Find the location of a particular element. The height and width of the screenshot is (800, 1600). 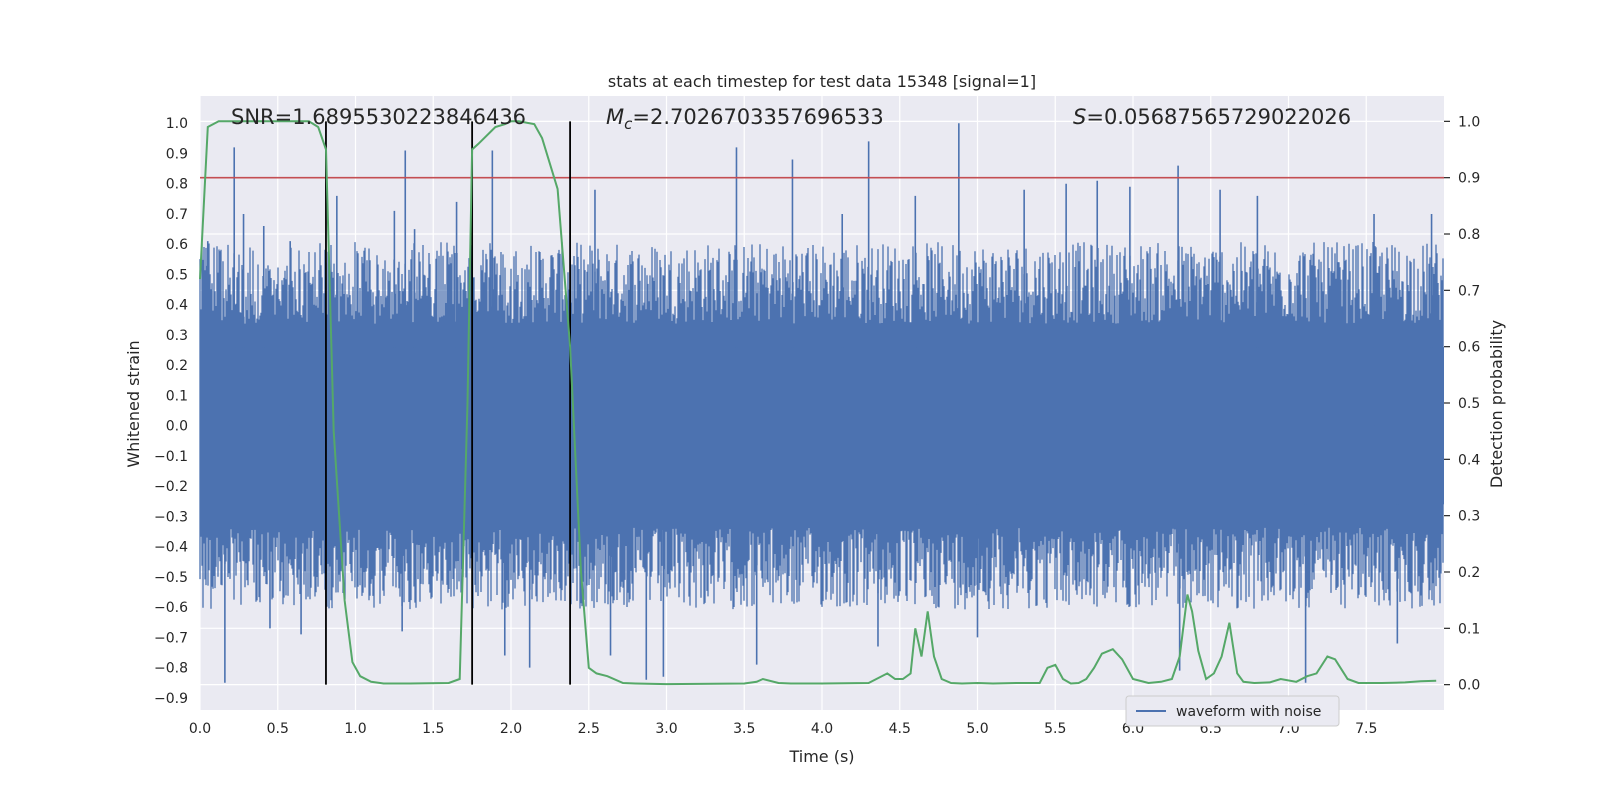

y-right-tick-label: 0.8 is located at coordinates (1469, 235).